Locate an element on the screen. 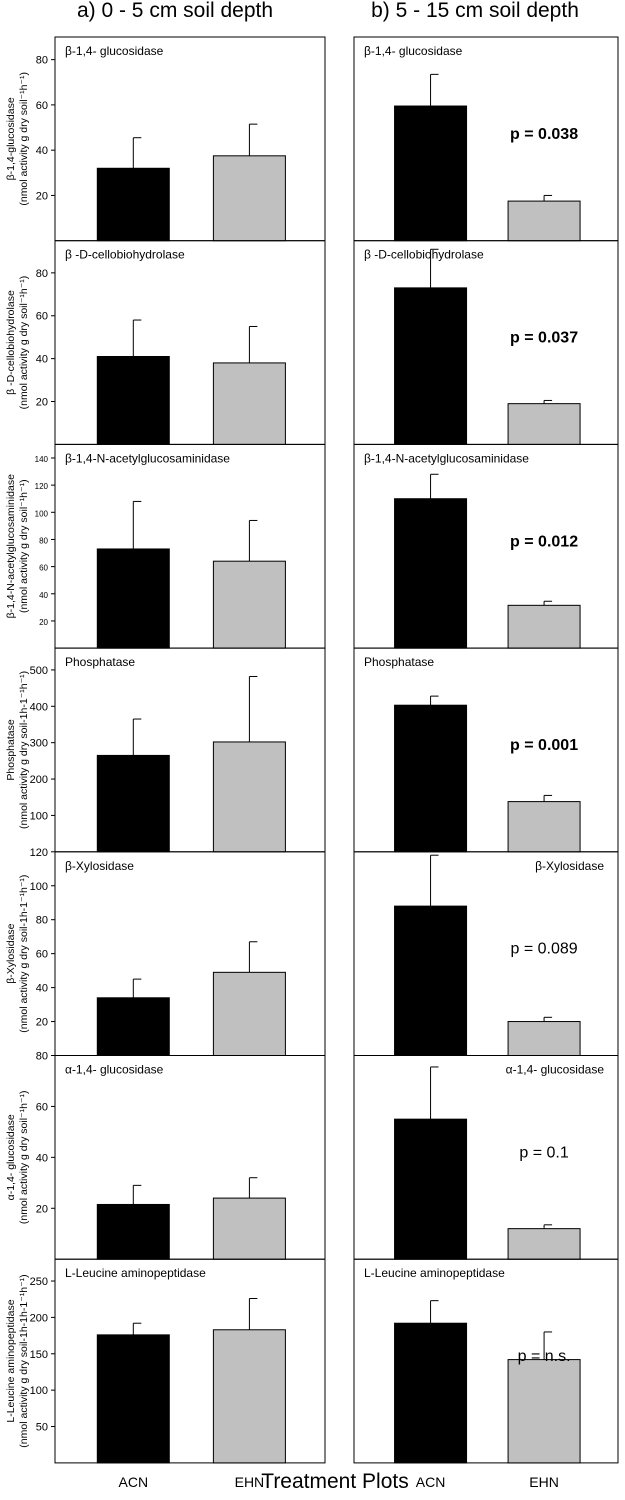 This screenshot has height=1500, width=625. y-axis-label-line: Phosphatase is located at coordinates (11, 749).